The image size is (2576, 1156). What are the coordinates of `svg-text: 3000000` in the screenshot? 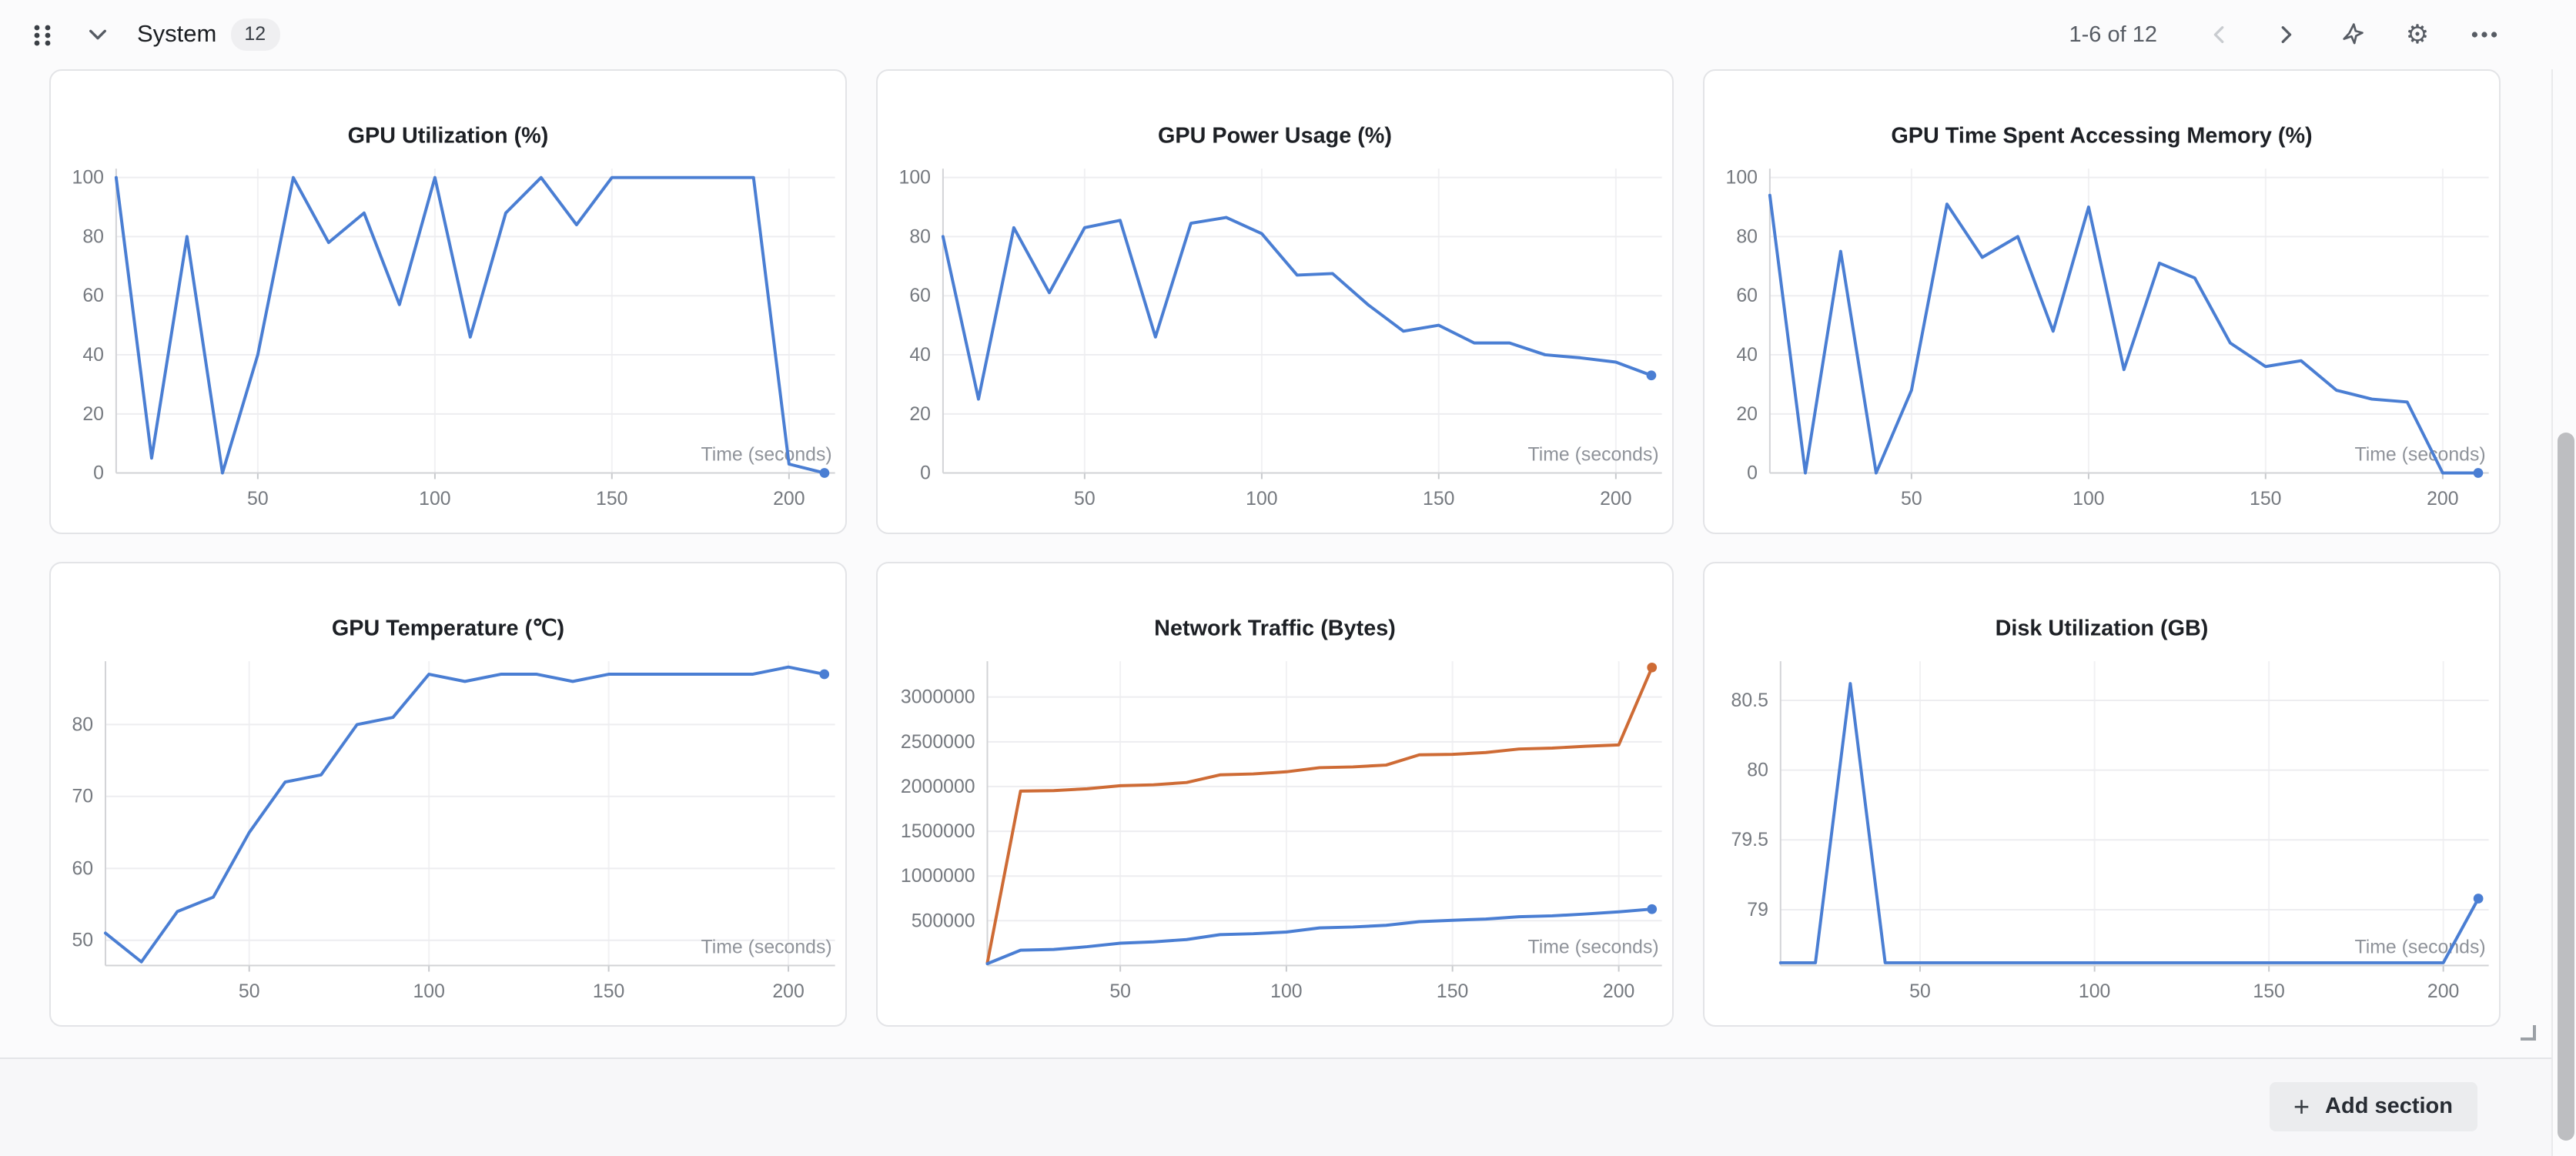 It's located at (938, 698).